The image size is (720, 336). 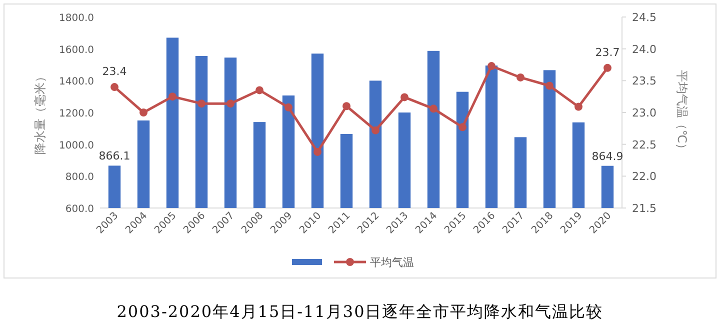 I want to click on data-label: 23.4, so click(x=114, y=71).